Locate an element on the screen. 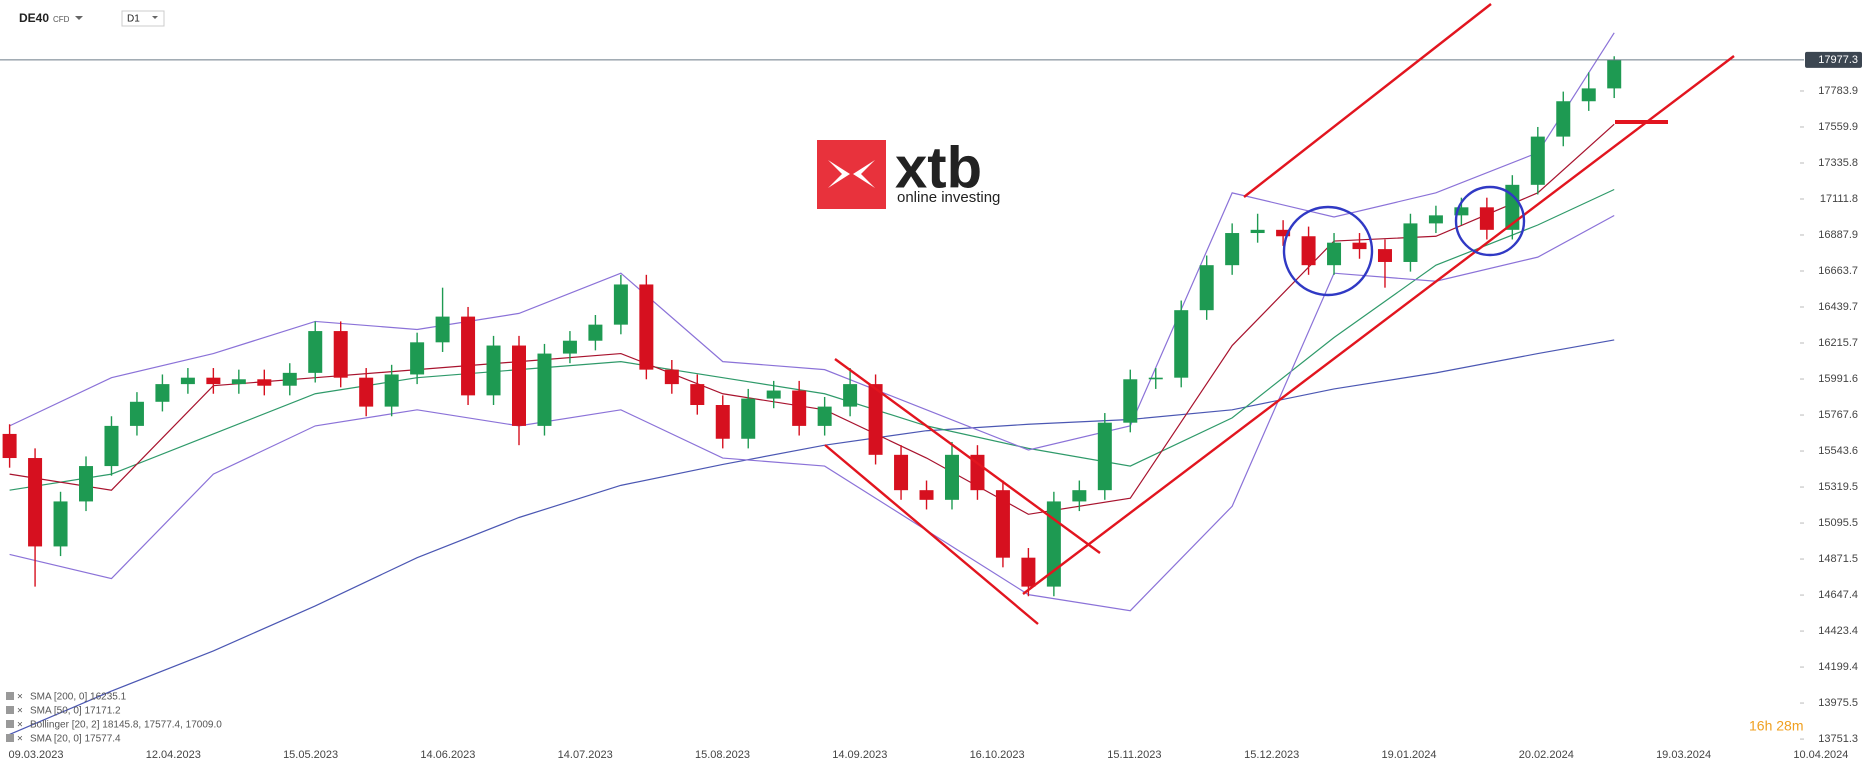  y-tick-label: 14647.4 is located at coordinates (1838, 595).